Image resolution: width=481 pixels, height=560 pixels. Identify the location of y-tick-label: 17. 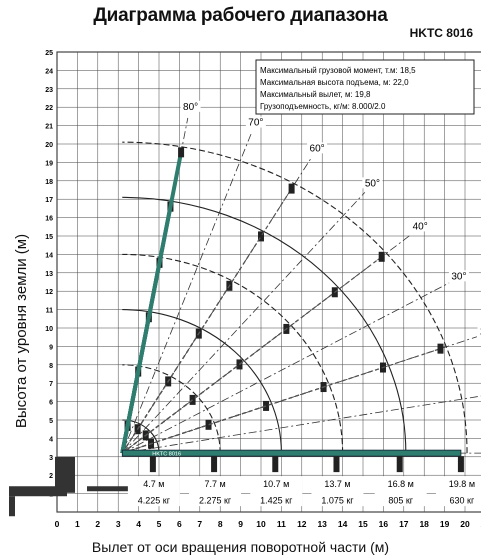
(49, 200).